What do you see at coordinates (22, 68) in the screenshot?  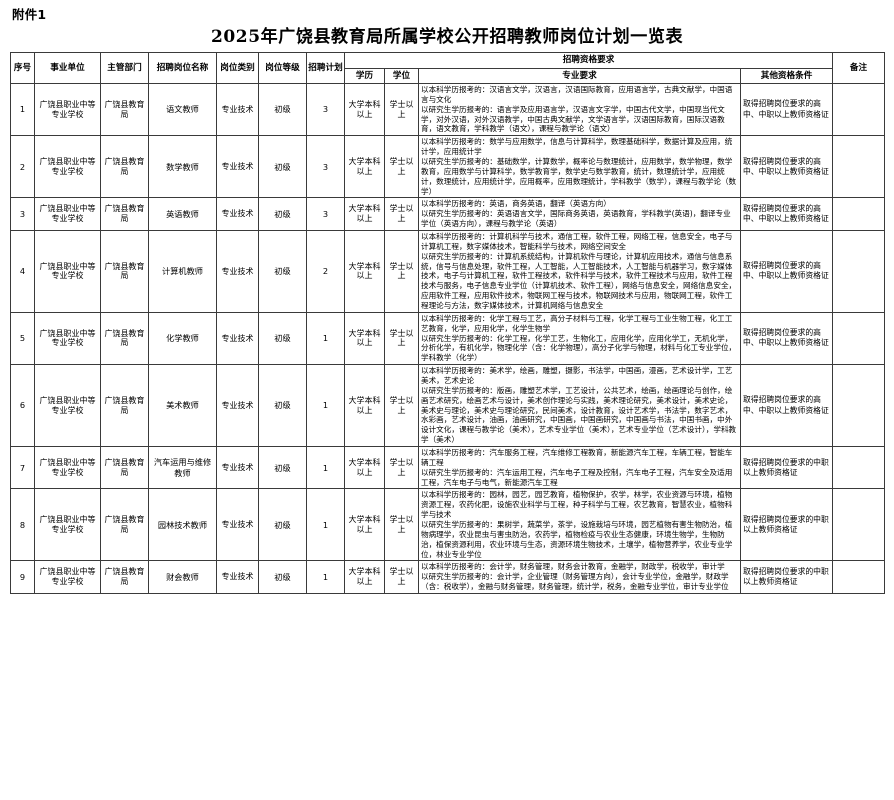 I see `header-seq: 序号` at bounding box center [22, 68].